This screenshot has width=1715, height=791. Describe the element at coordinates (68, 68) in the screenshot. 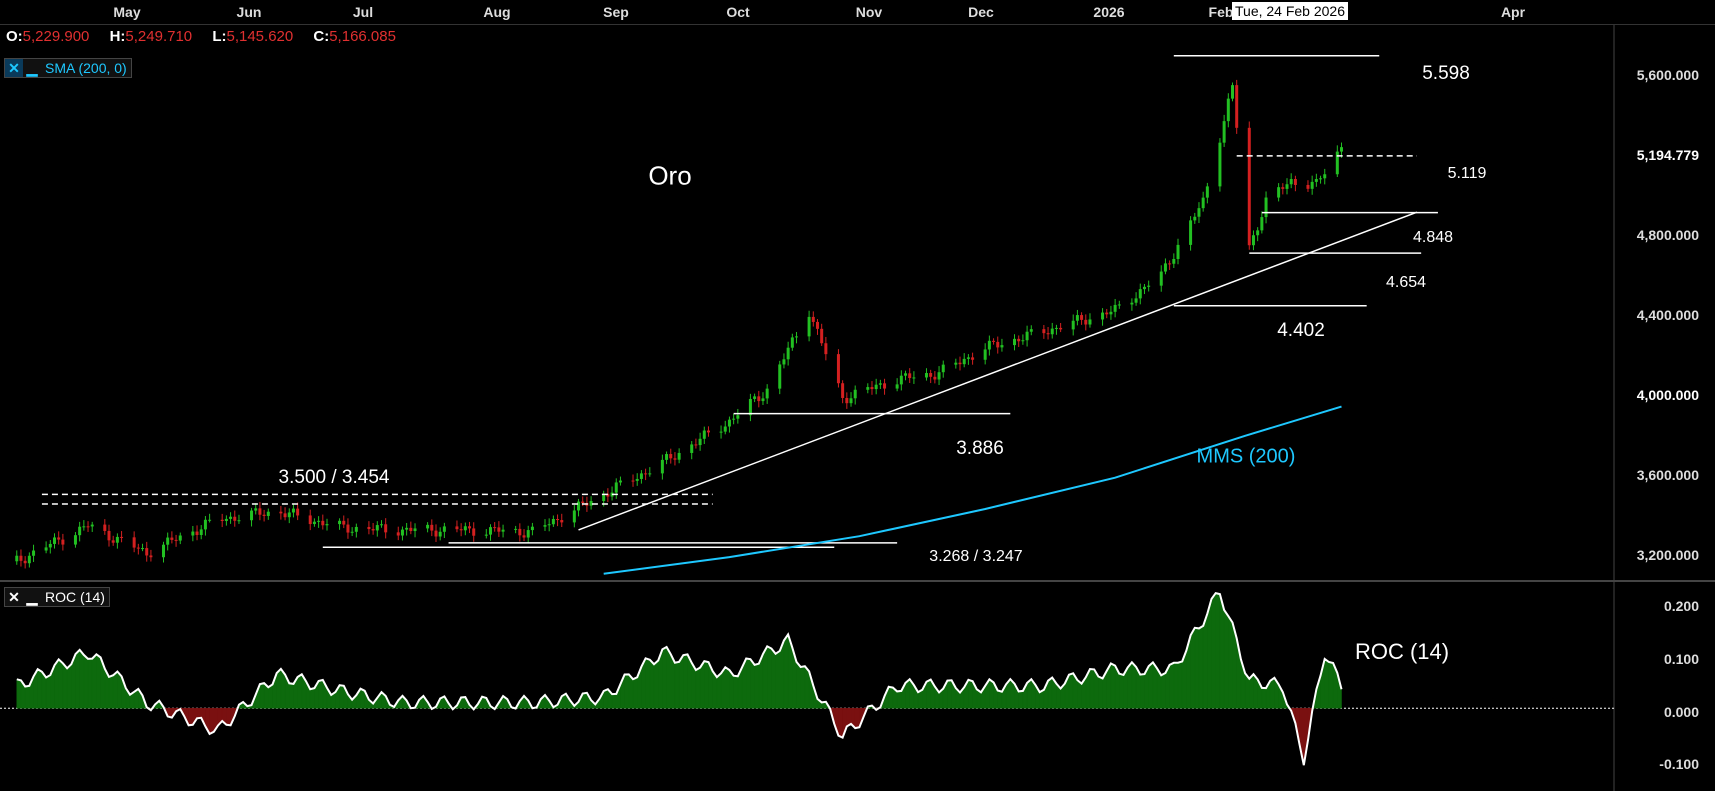

I see `sma-indicator-tag: ✕ ▁ SMA (200, 0)` at that location.